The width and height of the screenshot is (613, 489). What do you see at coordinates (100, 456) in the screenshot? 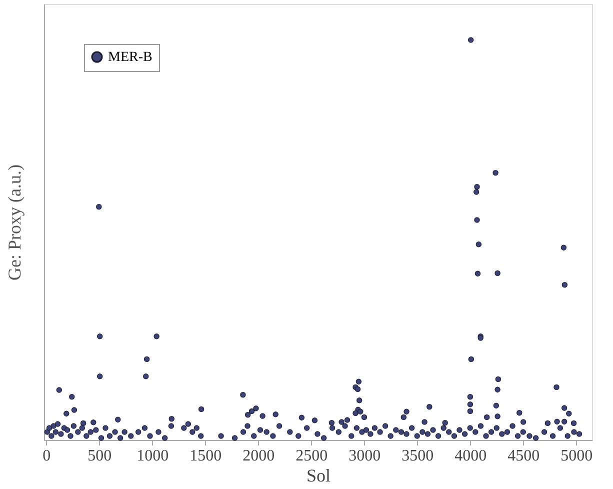
I see `x-tick-label: 500` at bounding box center [100, 456].